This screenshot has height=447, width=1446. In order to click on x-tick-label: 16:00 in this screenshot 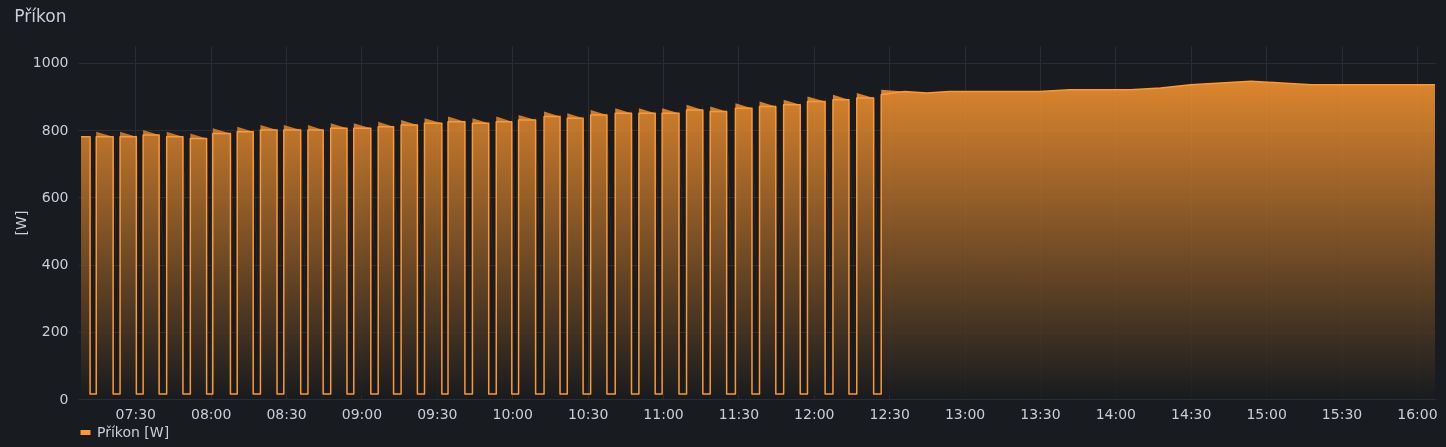, I will do `click(1417, 413)`.